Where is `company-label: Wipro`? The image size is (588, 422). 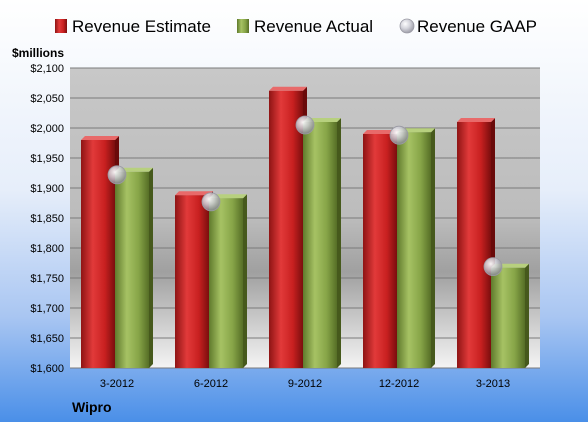 company-label: Wipro is located at coordinates (92, 407).